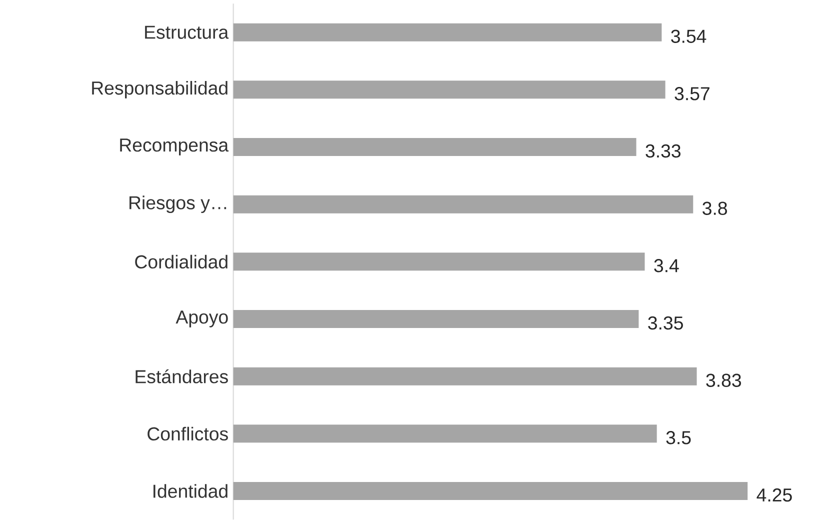 Image resolution: width=817 pixels, height=521 pixels. What do you see at coordinates (714, 208) in the screenshot?
I see `data-label: 3.8` at bounding box center [714, 208].